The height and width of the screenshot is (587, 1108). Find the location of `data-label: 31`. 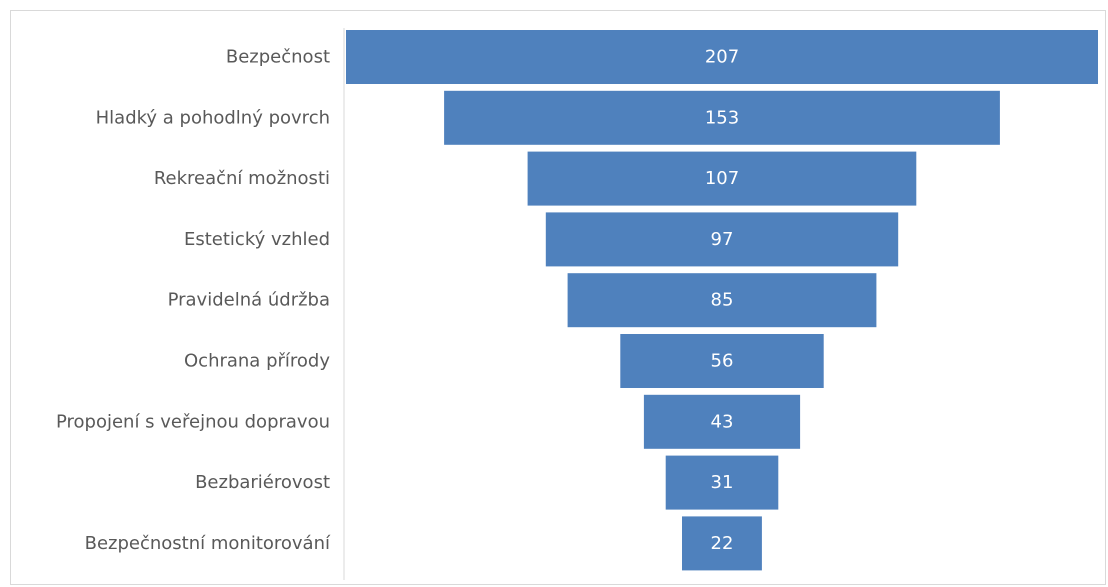

data-label: 31 is located at coordinates (722, 482).